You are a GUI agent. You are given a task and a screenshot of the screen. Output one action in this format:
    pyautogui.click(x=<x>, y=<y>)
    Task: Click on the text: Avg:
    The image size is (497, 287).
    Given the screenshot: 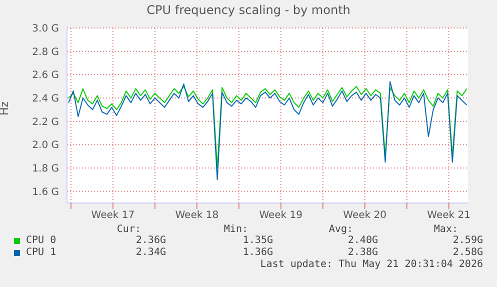 What is the action you would take?
    pyautogui.click(x=340, y=229)
    